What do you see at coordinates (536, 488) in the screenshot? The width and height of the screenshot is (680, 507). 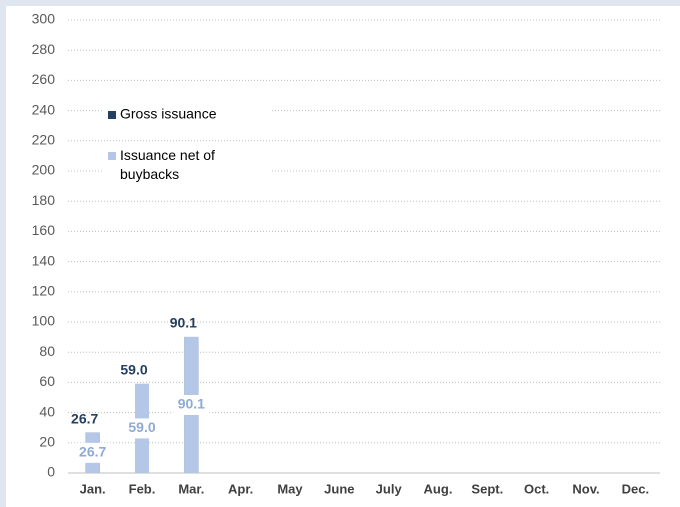 I see `x-tick-label: Oct.` at bounding box center [536, 488].